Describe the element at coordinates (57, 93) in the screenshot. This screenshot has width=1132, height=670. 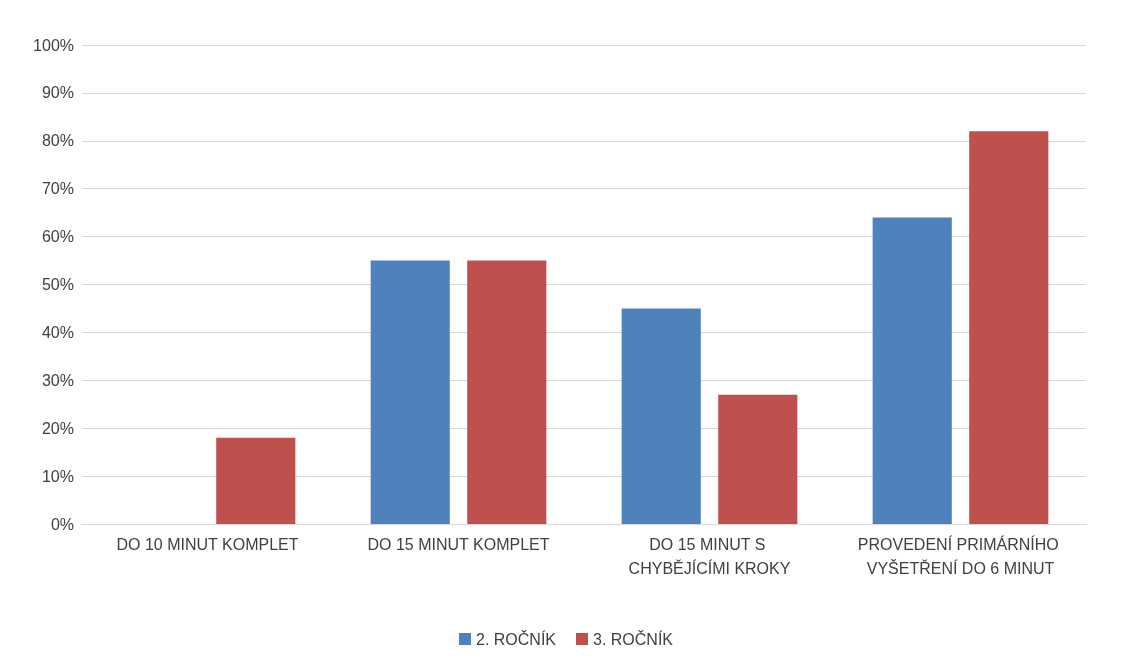
I see `y-tick-label: 90%` at that location.